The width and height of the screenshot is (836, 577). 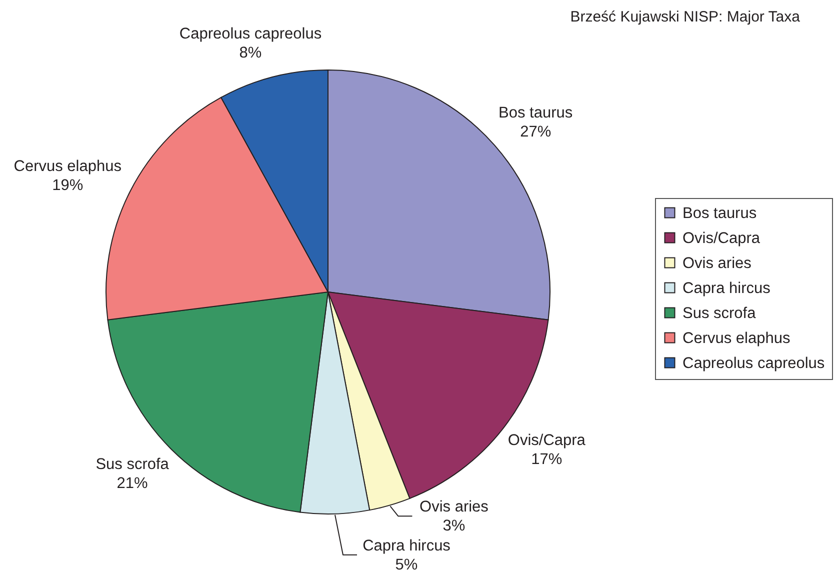 I want to click on legend-label: Cervus elaphus, so click(x=736, y=338).